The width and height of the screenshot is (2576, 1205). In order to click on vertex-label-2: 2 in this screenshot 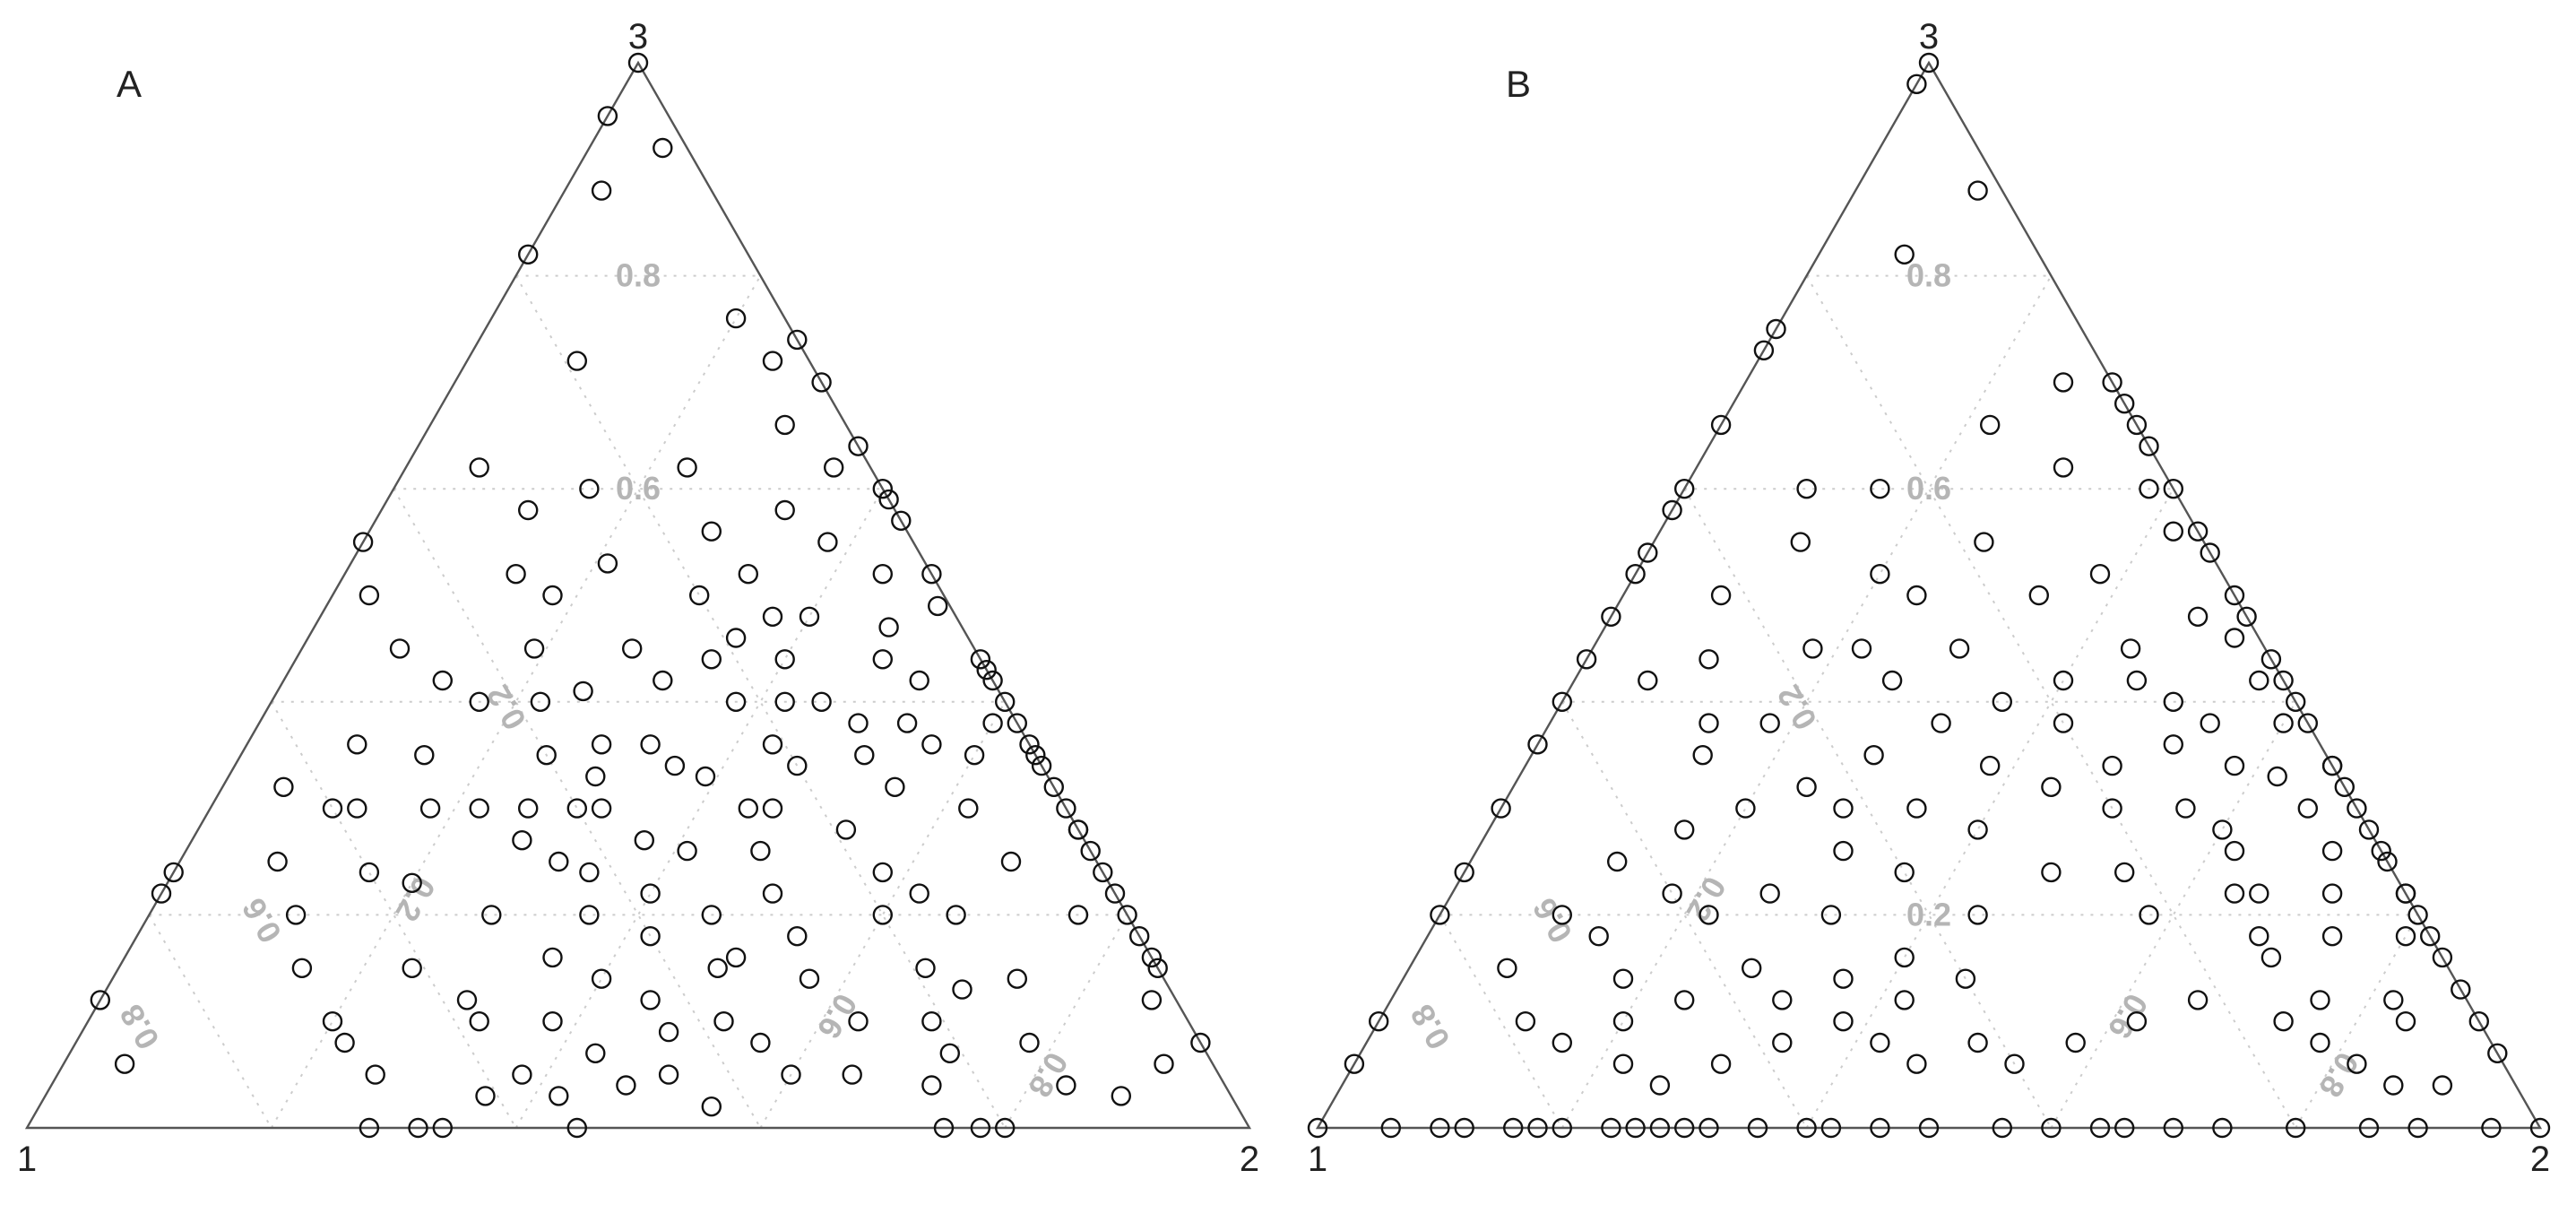, I will do `click(2540, 1159)`.